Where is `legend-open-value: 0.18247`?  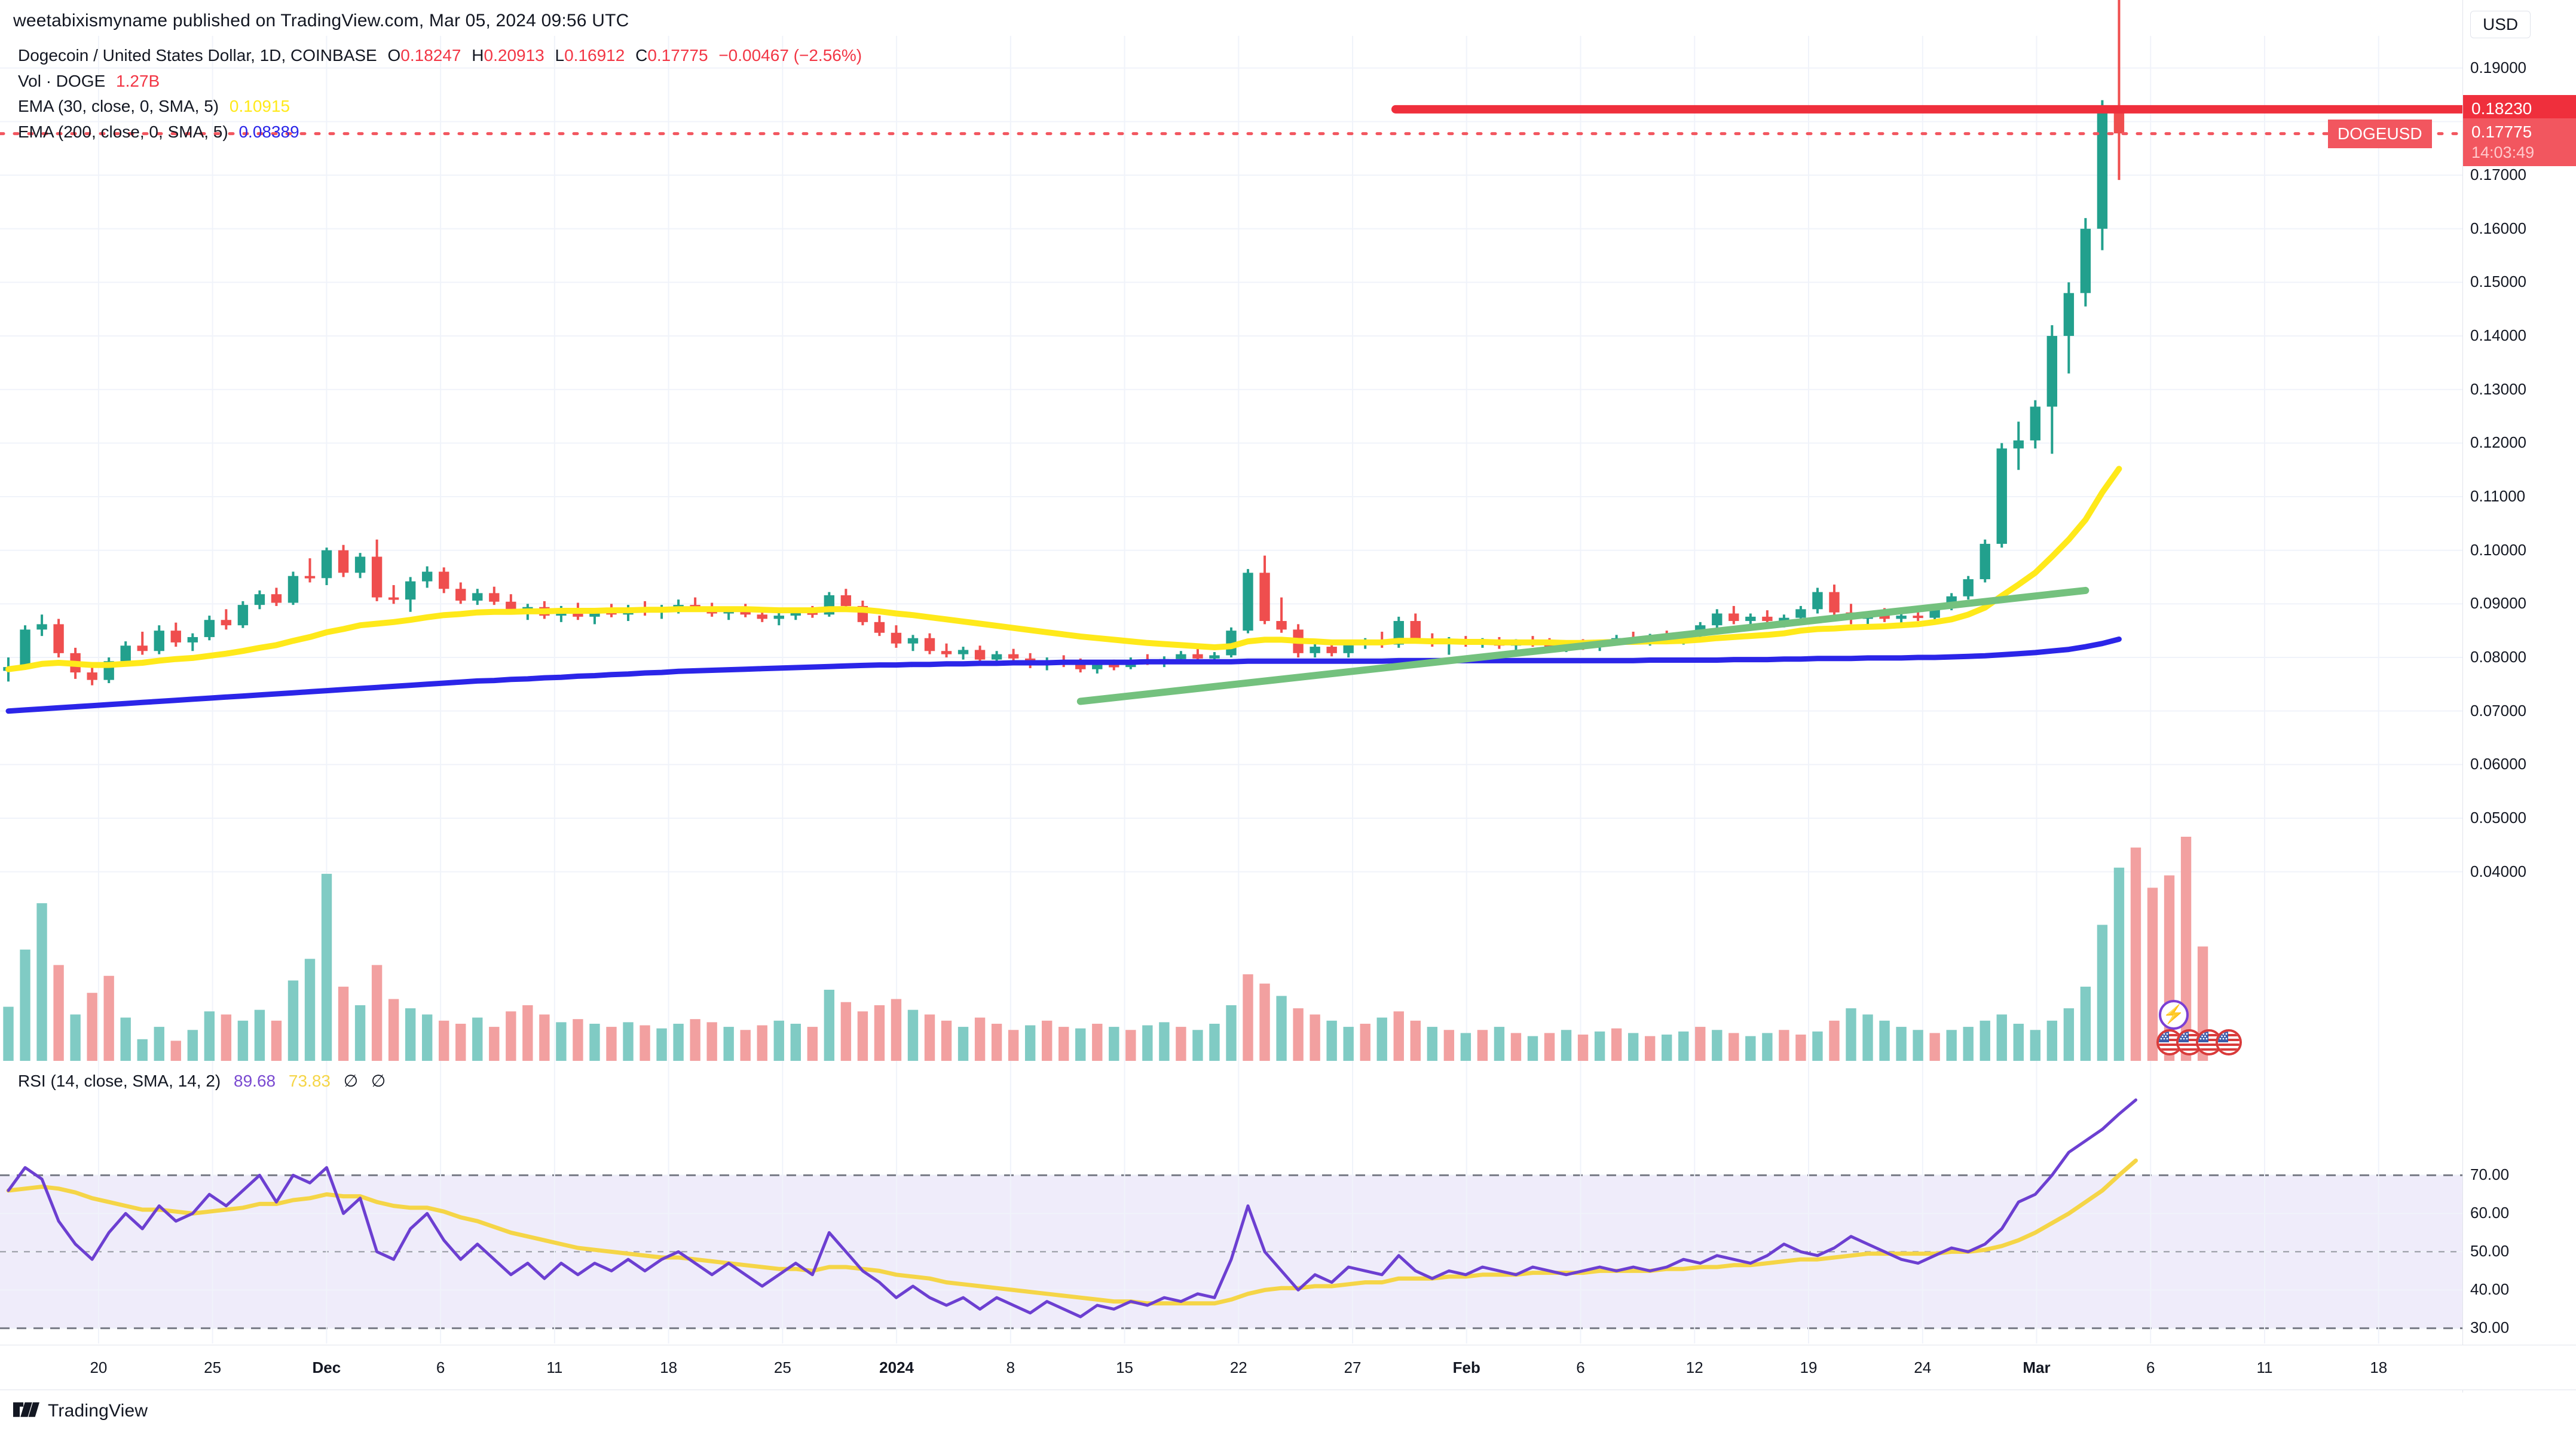 legend-open-value: 0.18247 is located at coordinates (430, 55).